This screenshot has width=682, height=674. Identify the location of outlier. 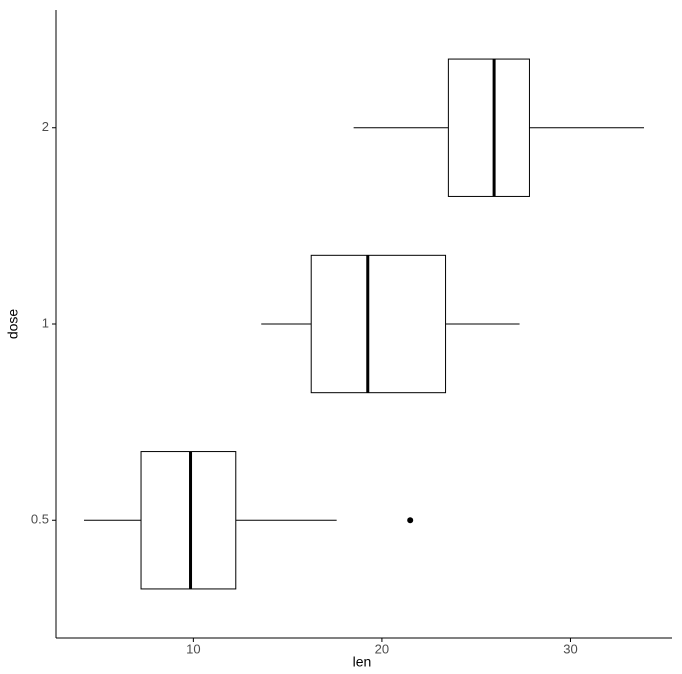
(410, 520).